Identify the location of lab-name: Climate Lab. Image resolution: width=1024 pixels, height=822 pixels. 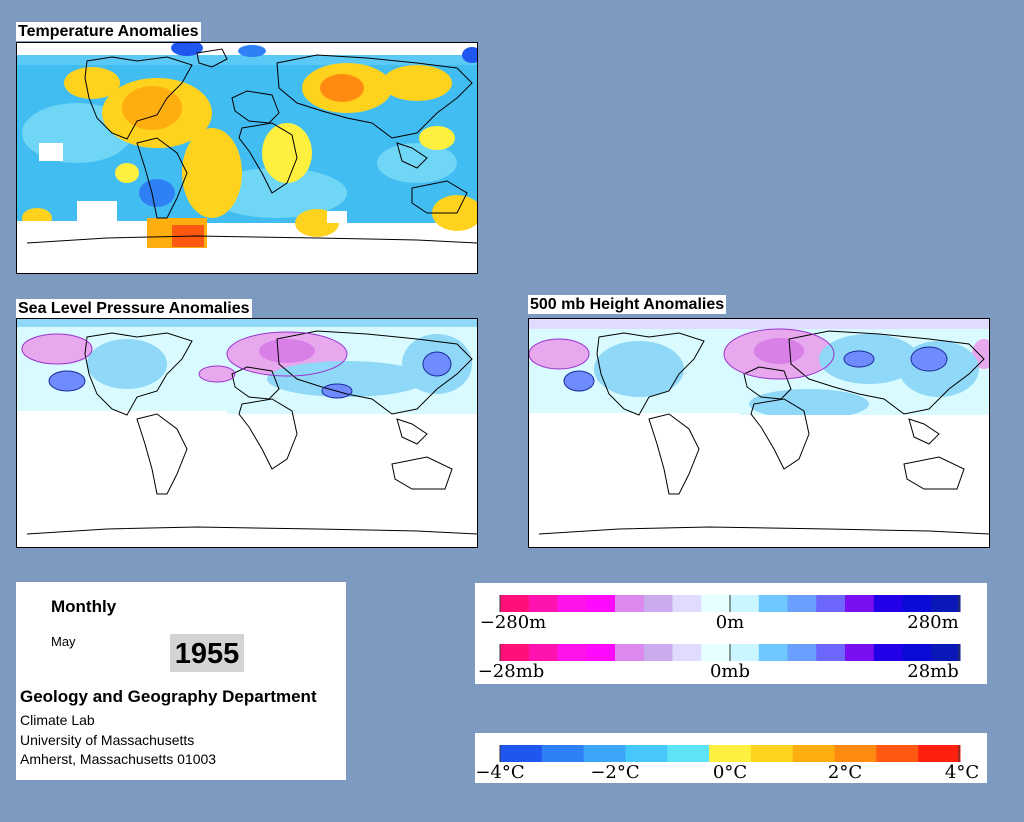
(57, 720).